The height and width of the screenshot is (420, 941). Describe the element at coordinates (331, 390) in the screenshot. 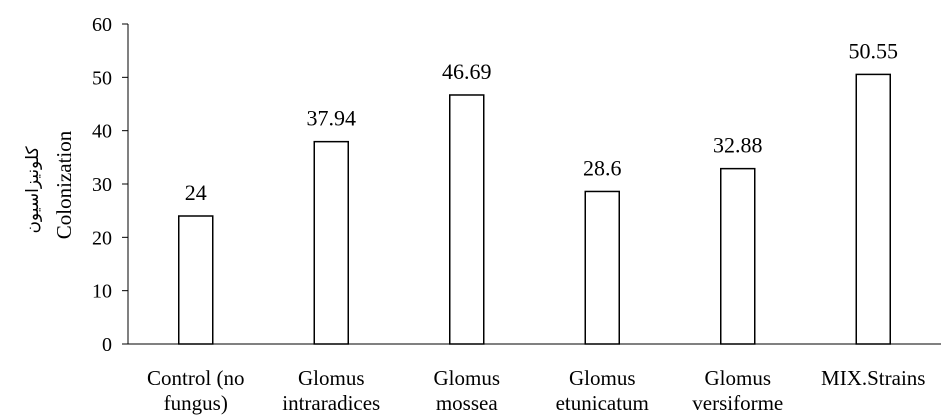

I see `category-label: Glomus intraradices` at that location.